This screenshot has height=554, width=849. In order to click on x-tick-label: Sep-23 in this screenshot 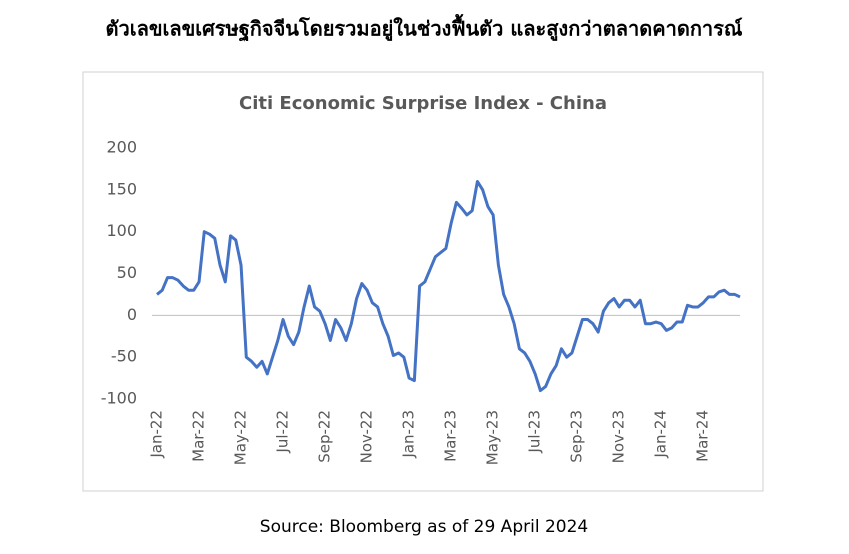, I will do `click(577, 436)`.